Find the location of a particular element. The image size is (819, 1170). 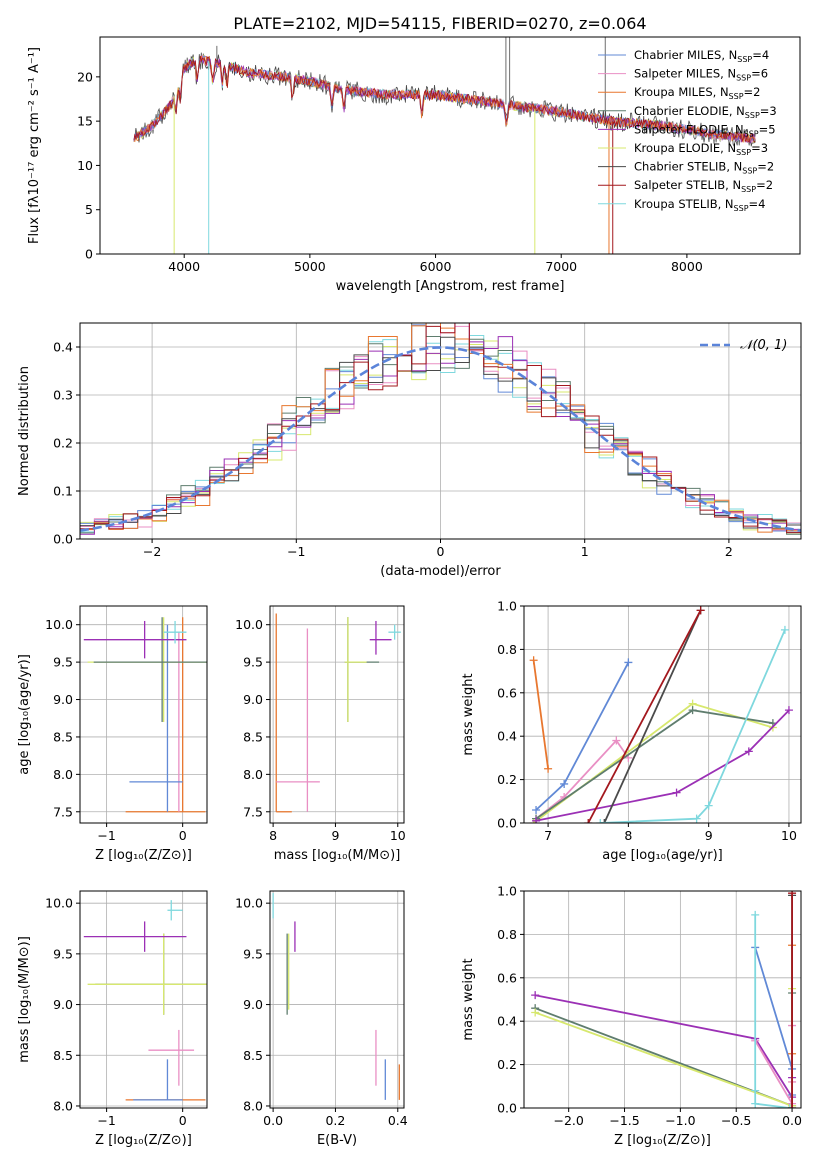

y-tick-label: 0.3 is located at coordinates (63, 395).